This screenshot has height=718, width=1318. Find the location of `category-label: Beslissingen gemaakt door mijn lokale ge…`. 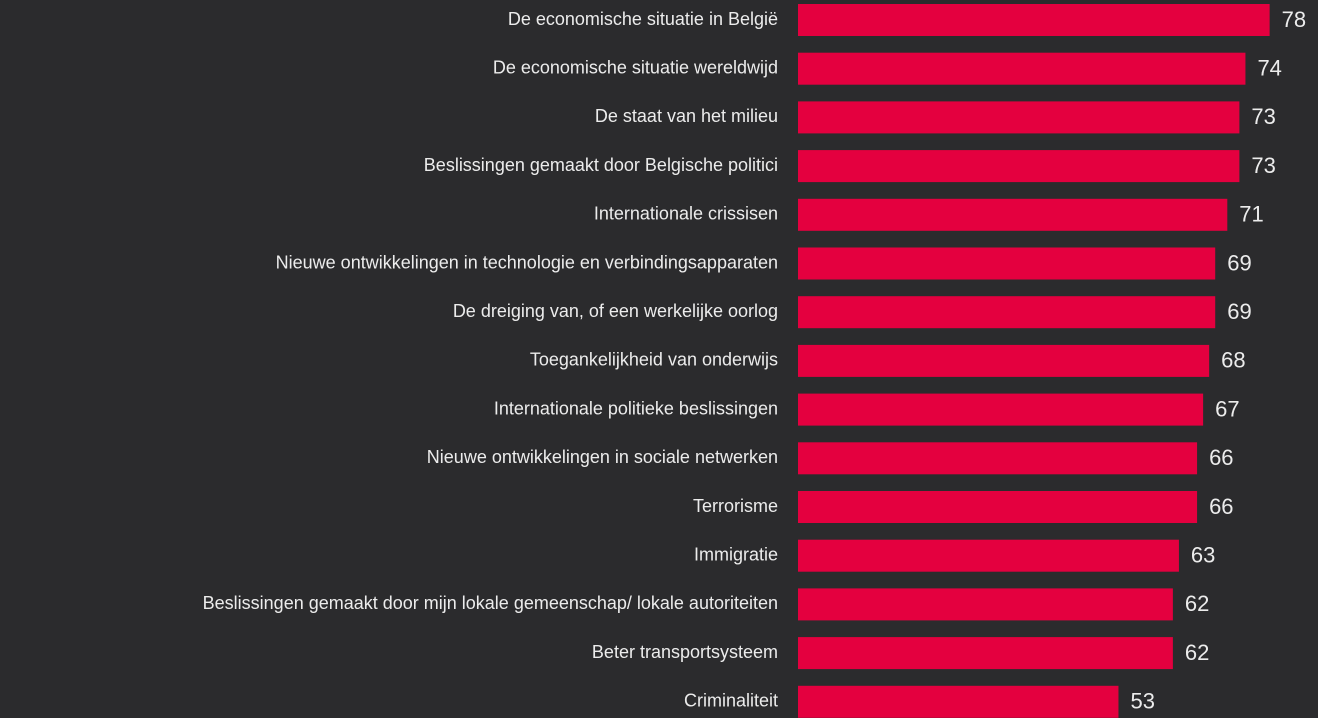

category-label: Beslissingen gemaakt door mijn lokale ge… is located at coordinates (490, 603).